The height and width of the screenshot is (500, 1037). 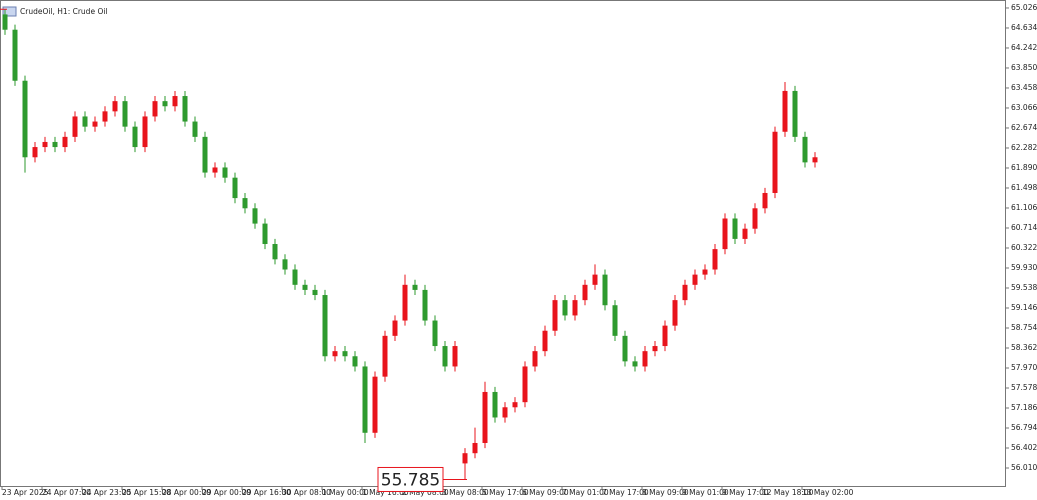 What do you see at coordinates (425, 492) in the screenshot?
I see `x-tick-label: 2 May 08:00` at bounding box center [425, 492].